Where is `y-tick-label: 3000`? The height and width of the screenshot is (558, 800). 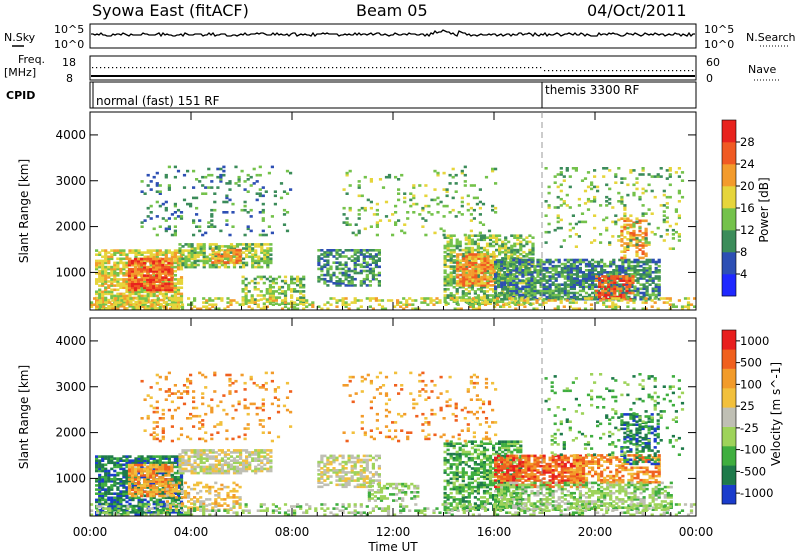 y-tick-label: 3000 is located at coordinates (70, 181).